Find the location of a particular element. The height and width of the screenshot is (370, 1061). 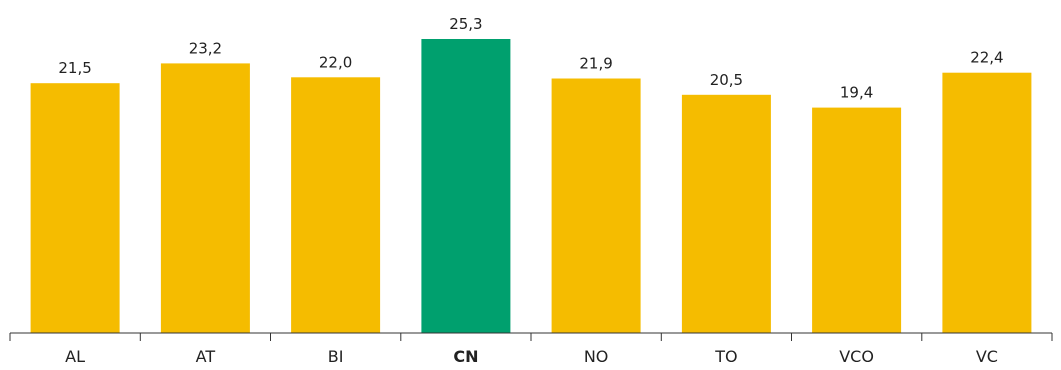

category-label-vc: VC is located at coordinates (987, 356).